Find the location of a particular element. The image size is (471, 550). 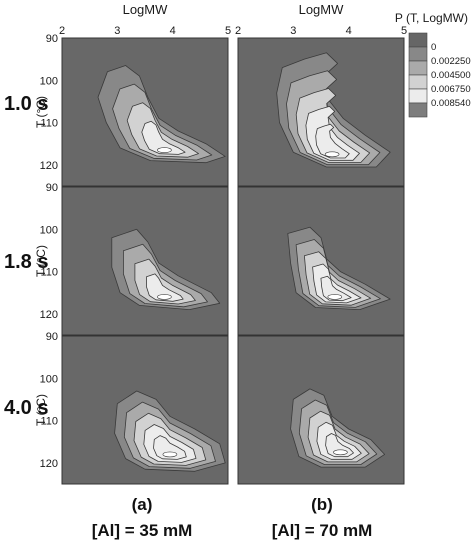

row-label-1: 1.0 s is located at coordinates (26, 104).